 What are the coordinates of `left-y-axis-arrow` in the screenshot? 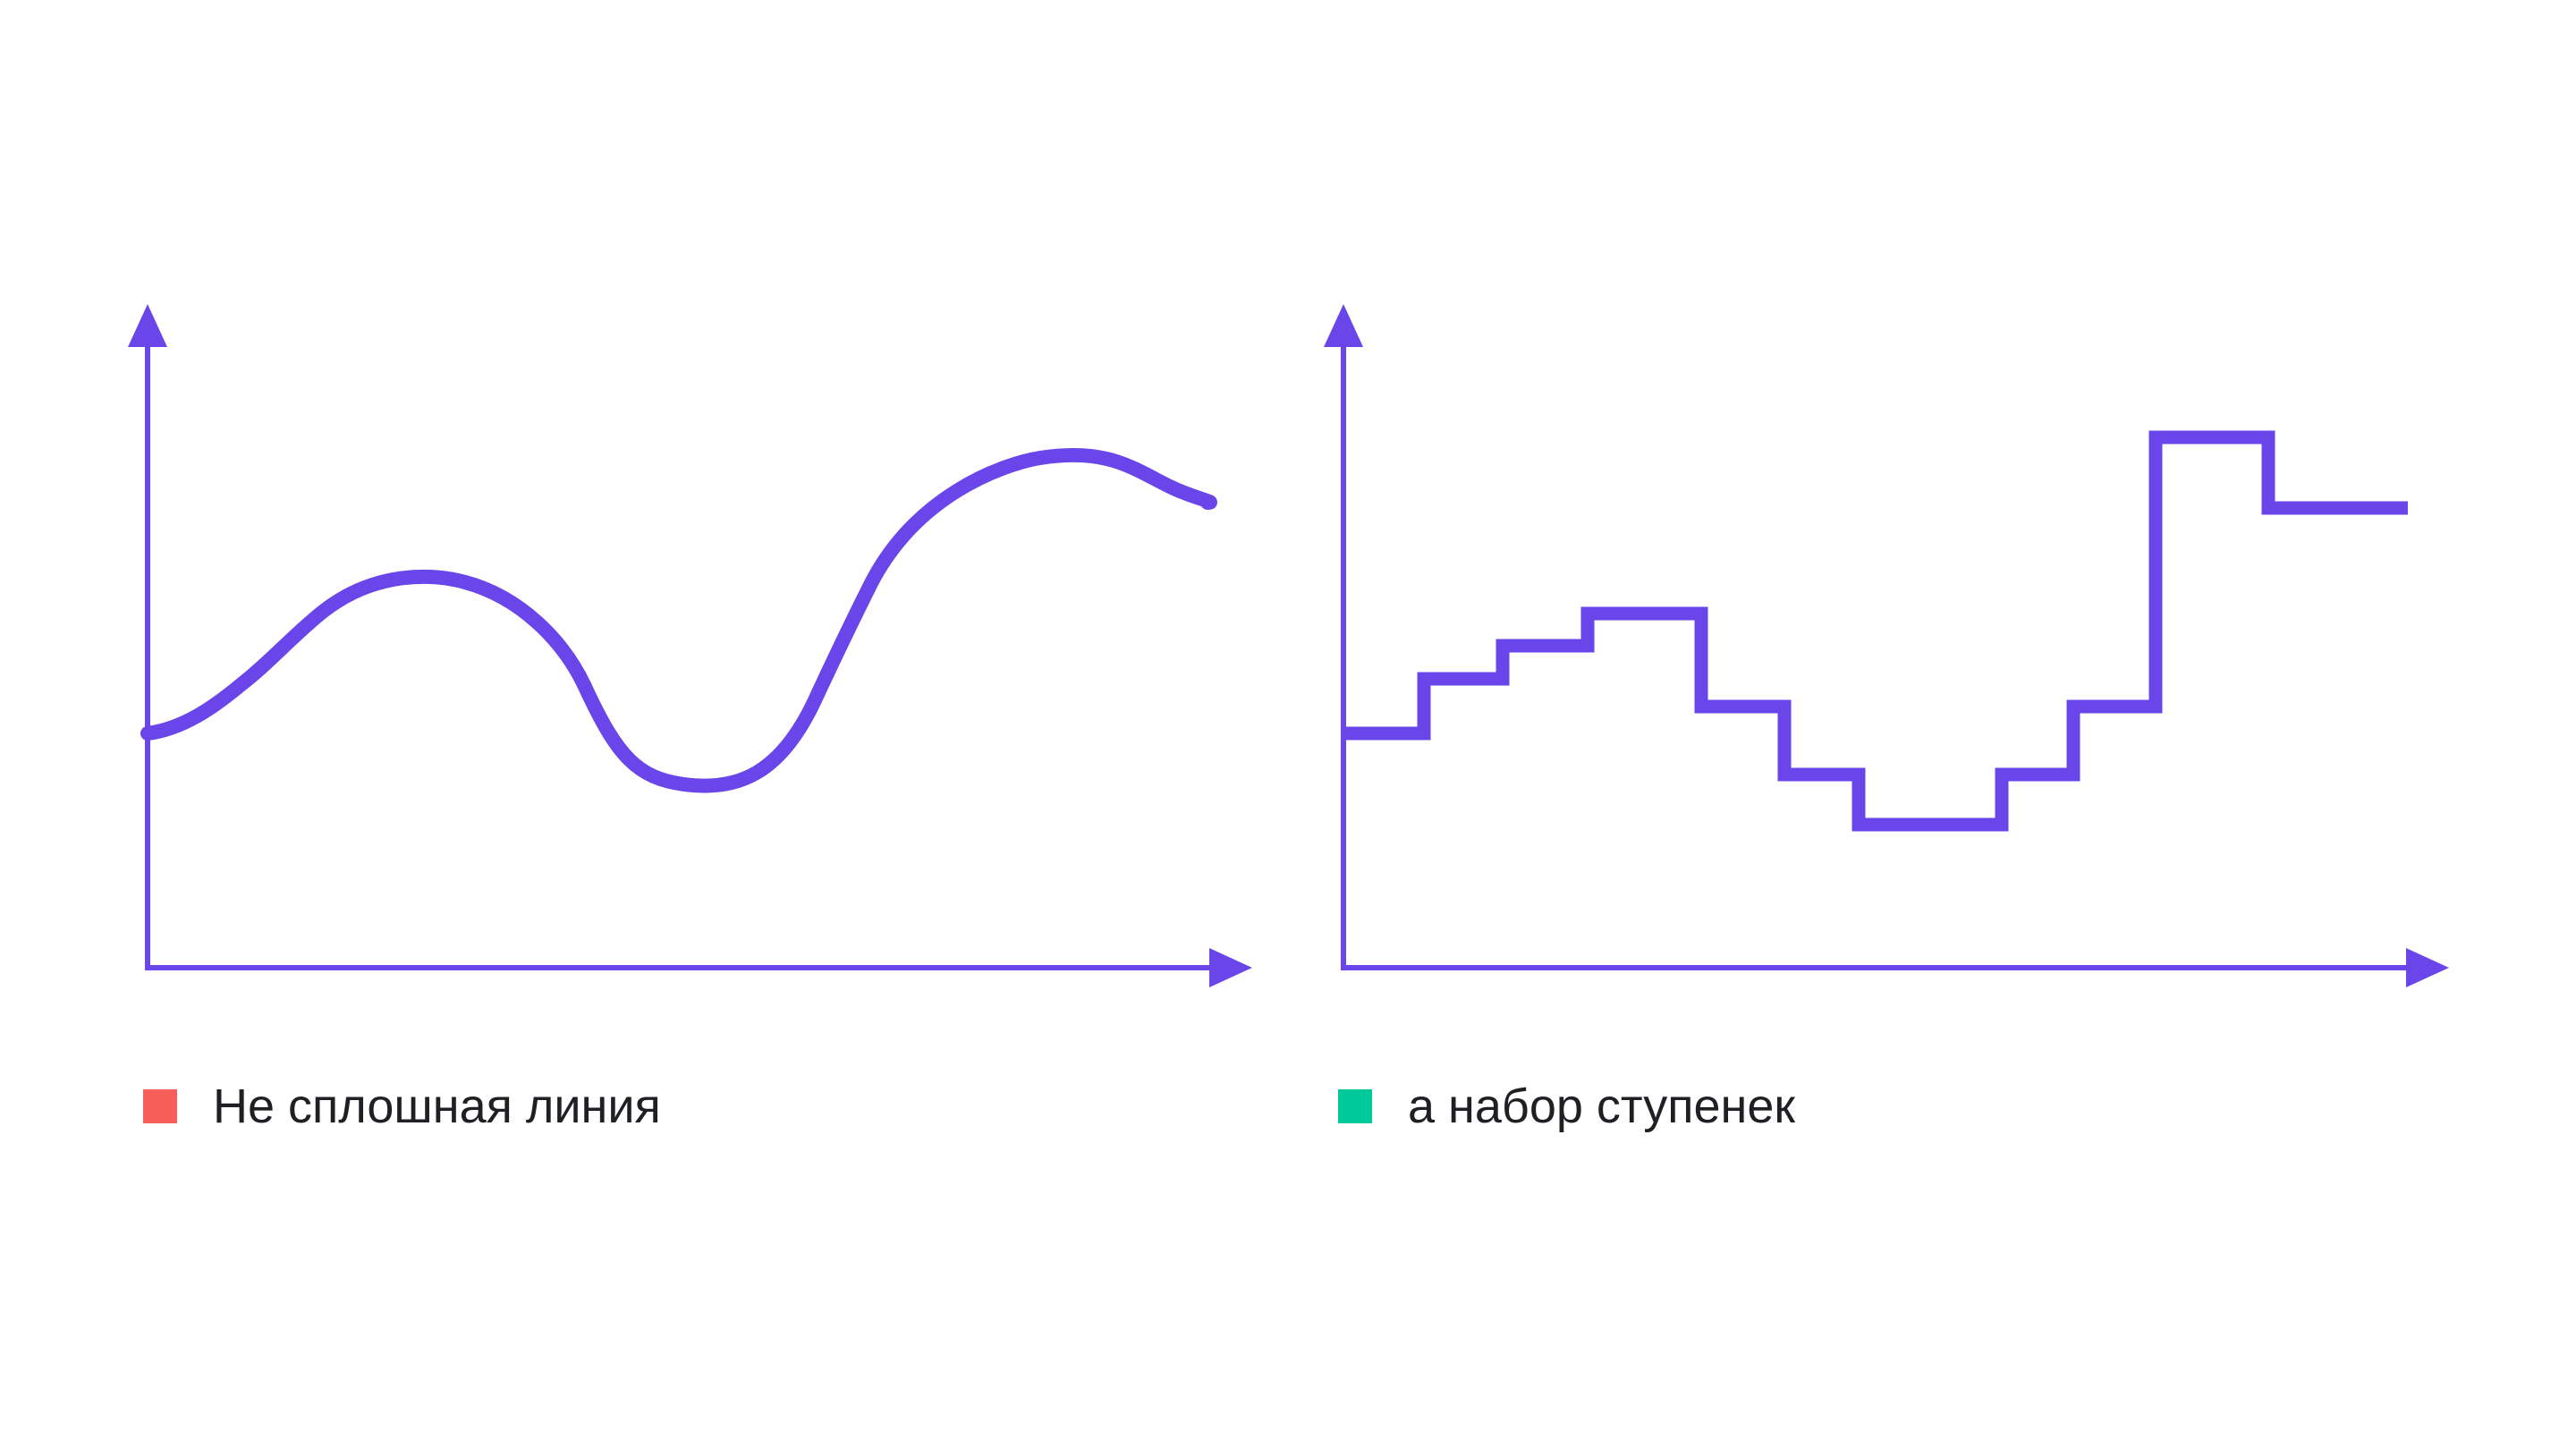 It's located at (147, 326).